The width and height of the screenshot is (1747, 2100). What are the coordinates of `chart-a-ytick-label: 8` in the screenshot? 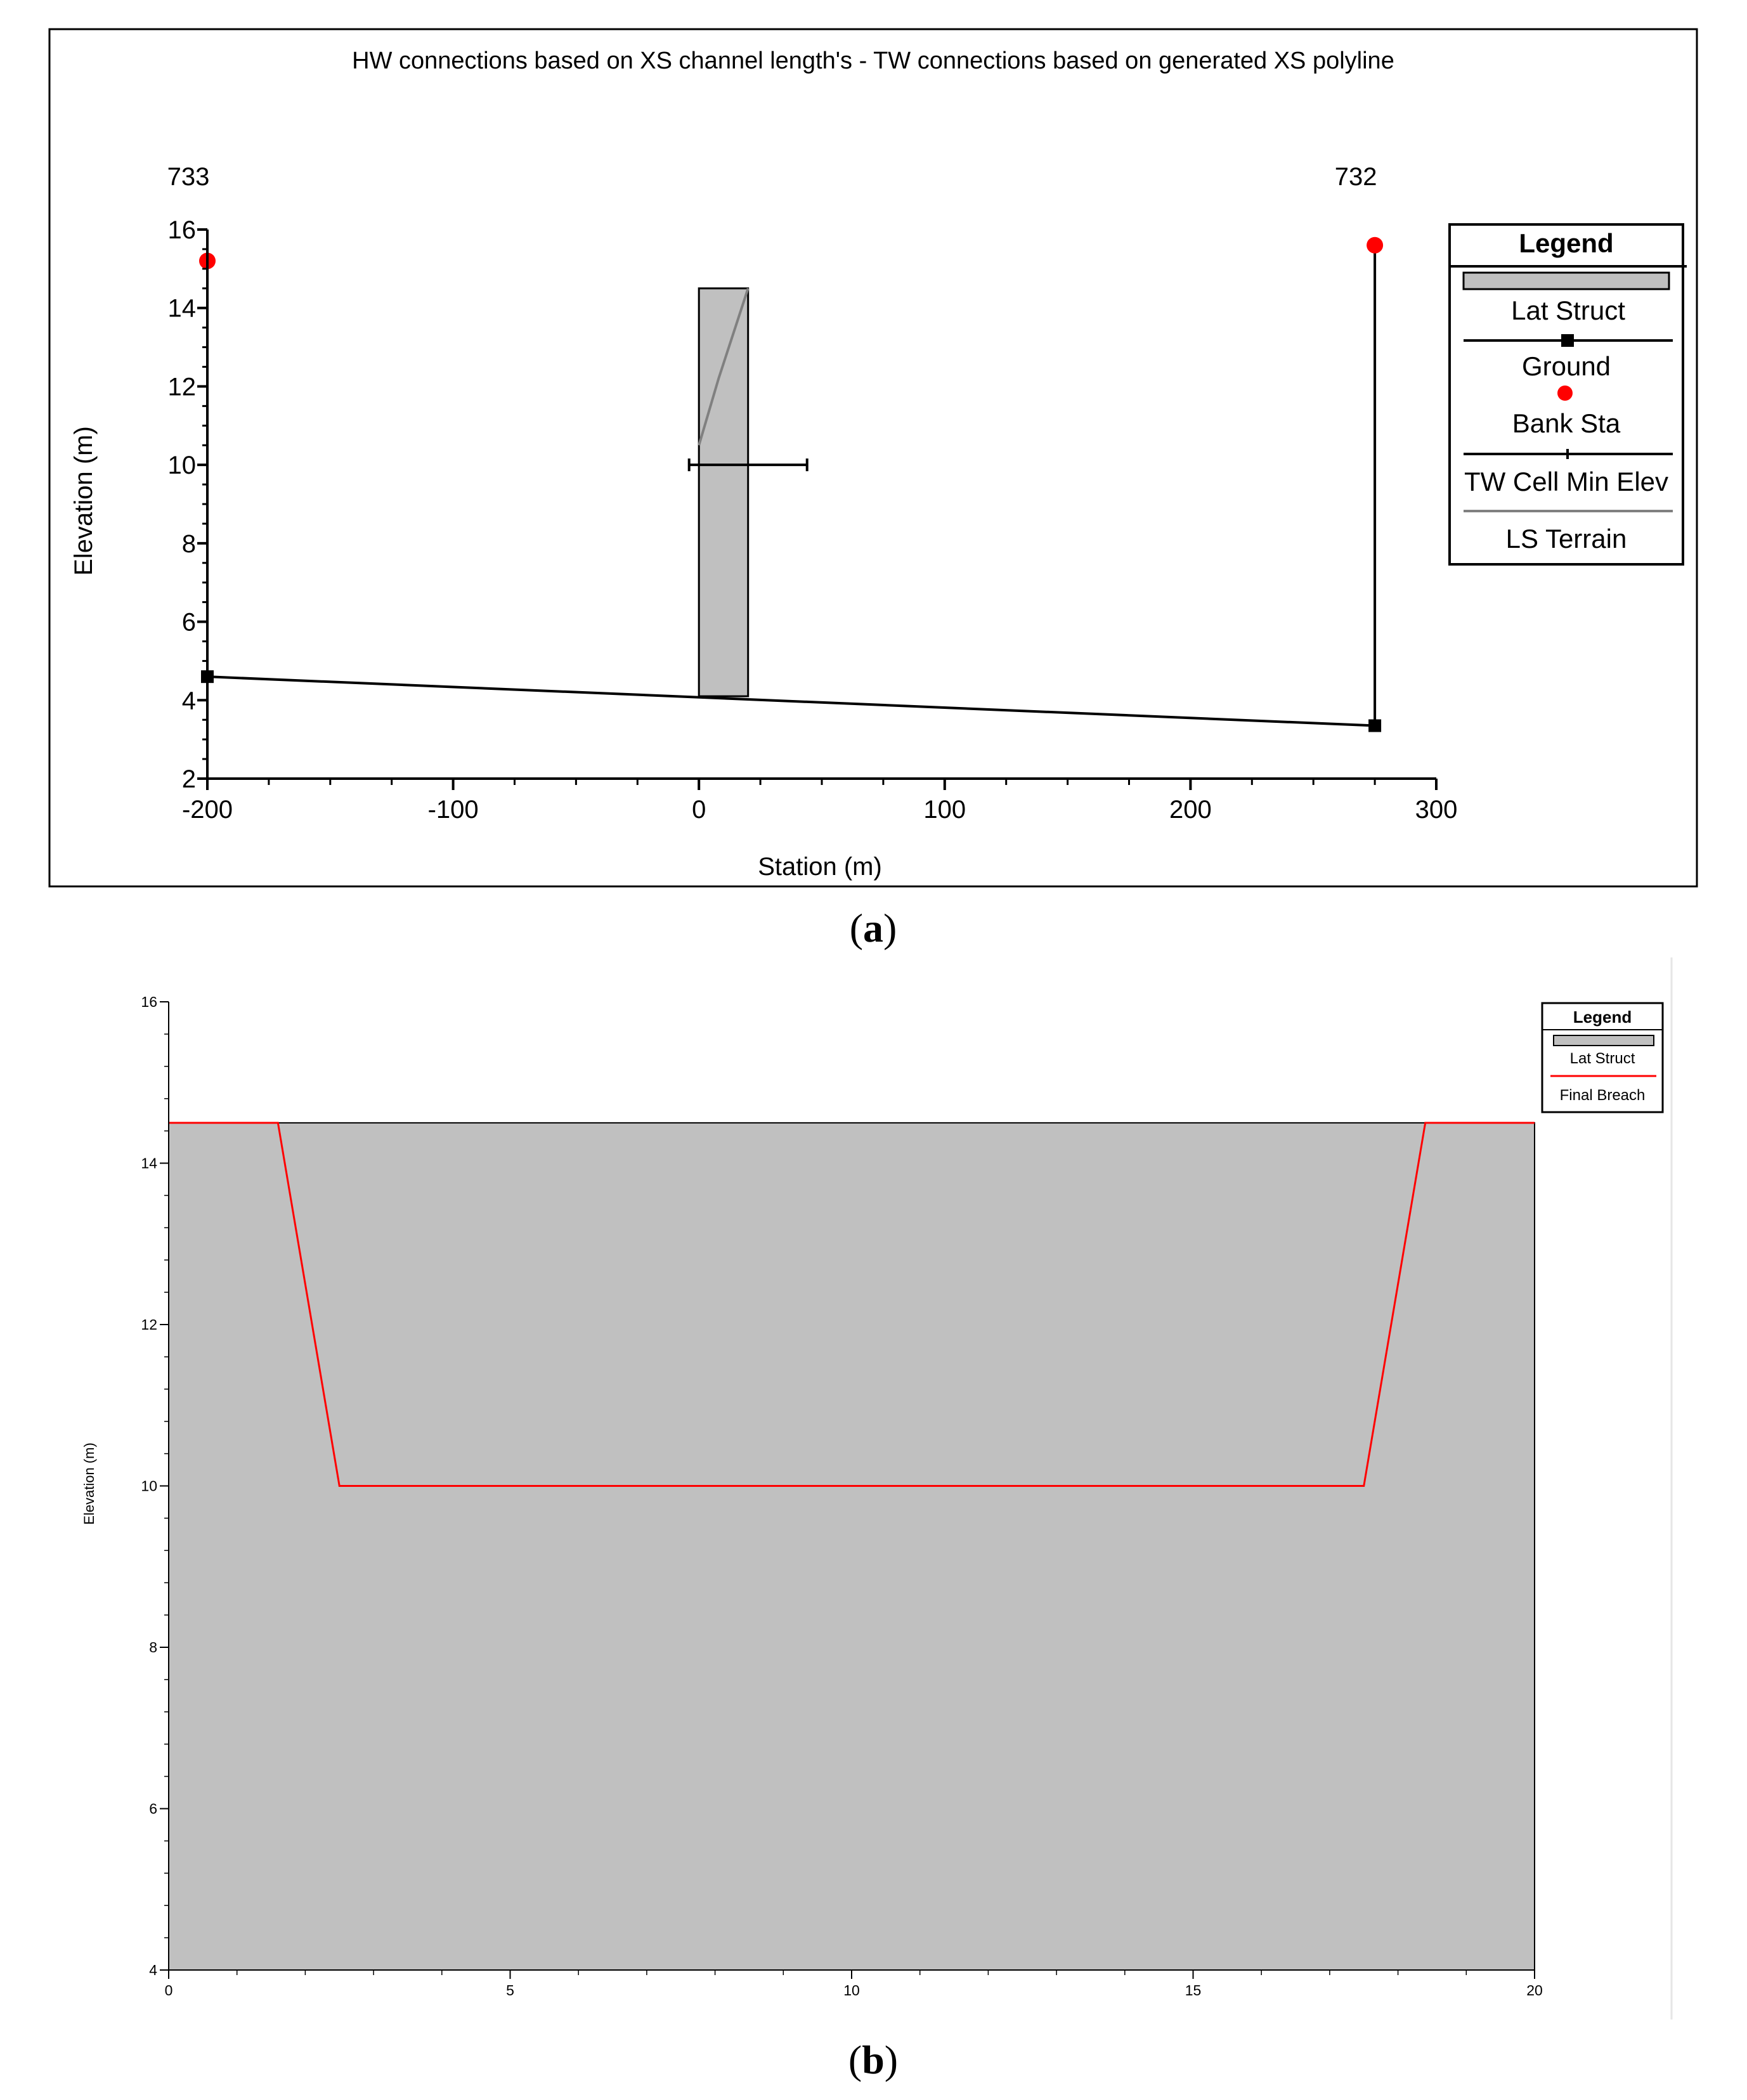 It's located at (189, 544).